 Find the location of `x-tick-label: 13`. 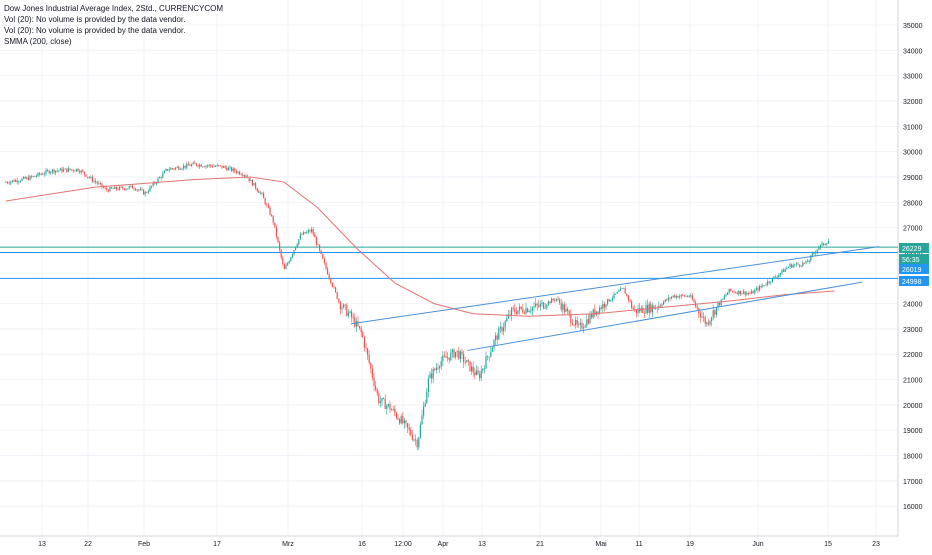

x-tick-label: 13 is located at coordinates (42, 544).